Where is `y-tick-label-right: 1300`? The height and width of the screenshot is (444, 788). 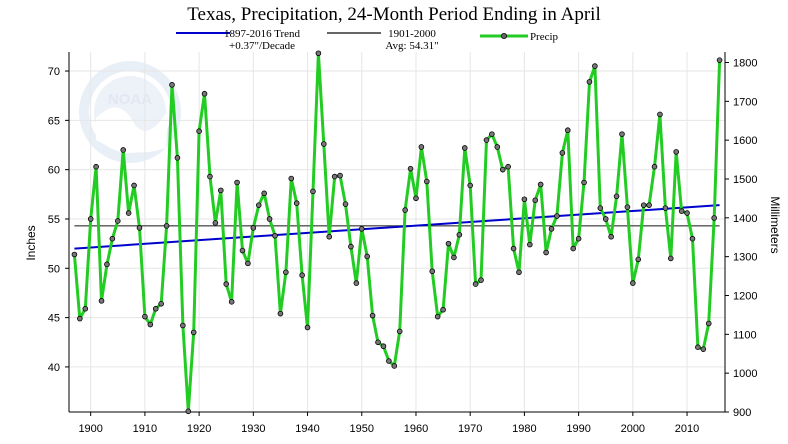
y-tick-label-right: 1300 is located at coordinates (745, 258).